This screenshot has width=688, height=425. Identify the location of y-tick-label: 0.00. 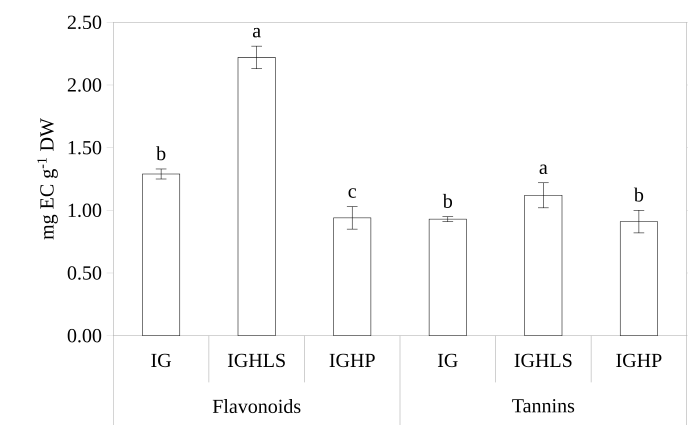
(85, 335).